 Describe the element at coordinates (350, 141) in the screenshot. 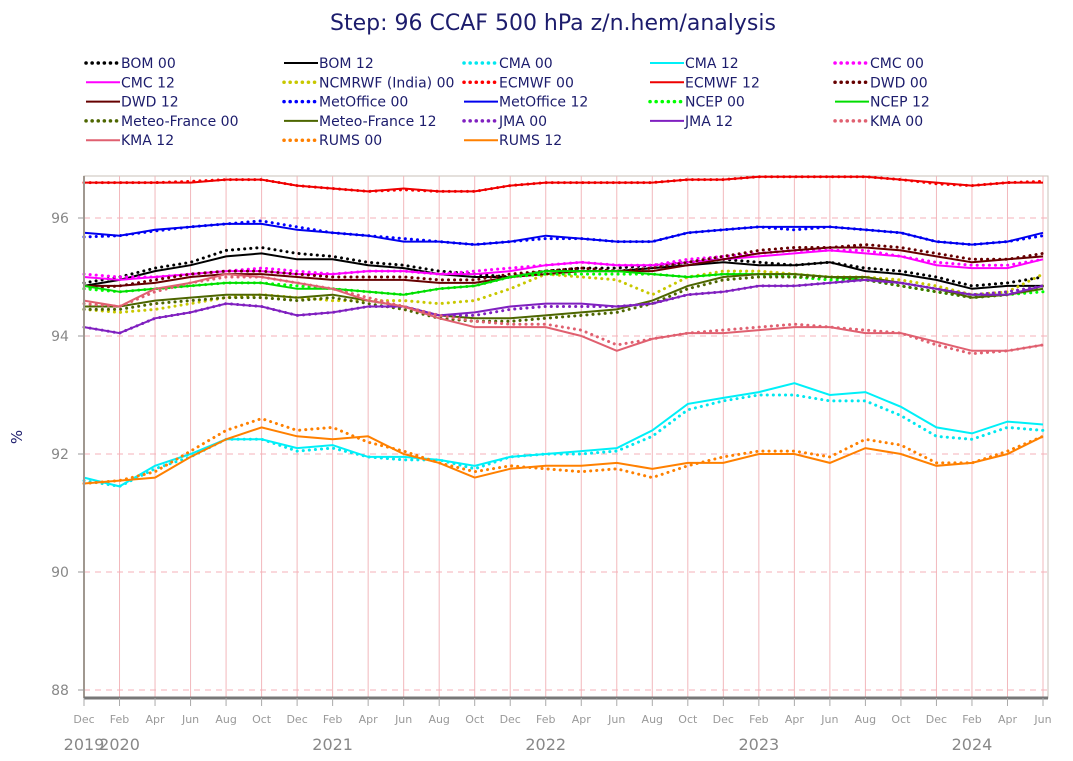

I see `legend-label: RUMS 00` at that location.